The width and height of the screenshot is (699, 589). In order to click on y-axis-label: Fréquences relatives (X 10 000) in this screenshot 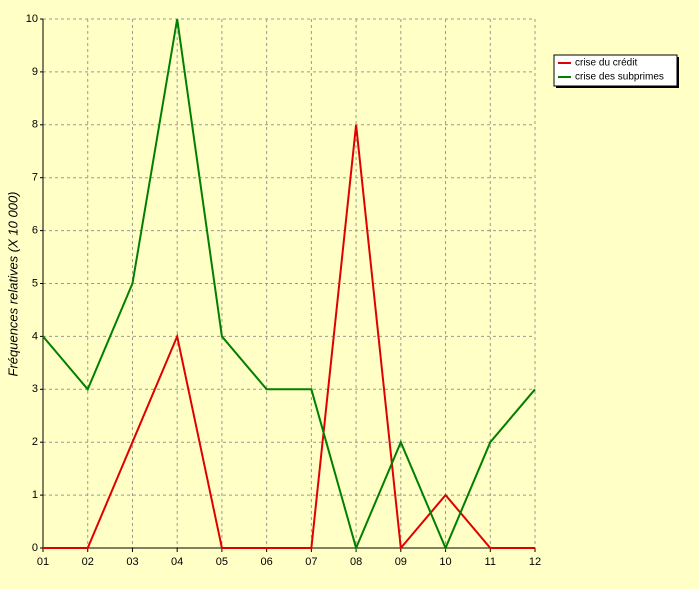, I will do `click(12, 284)`.